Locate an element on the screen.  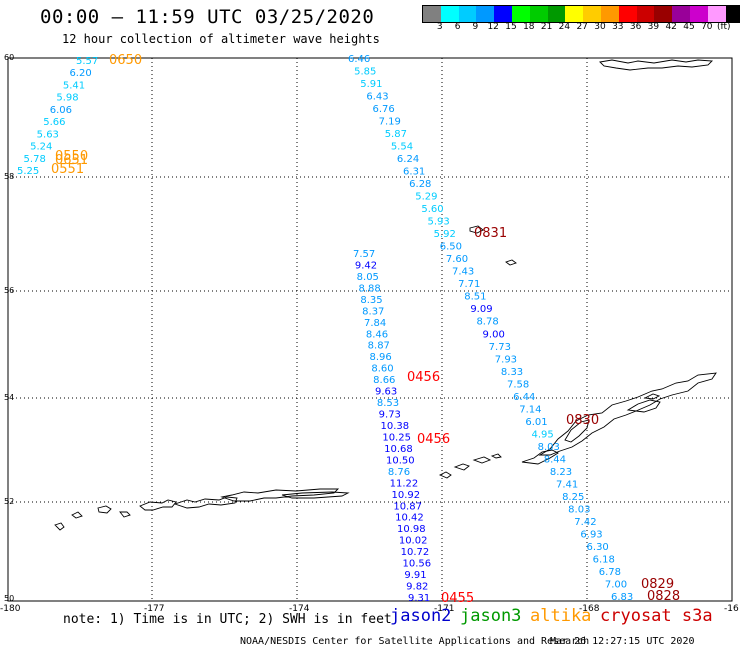
swh-value: 9.42 is located at coordinates (366, 265).